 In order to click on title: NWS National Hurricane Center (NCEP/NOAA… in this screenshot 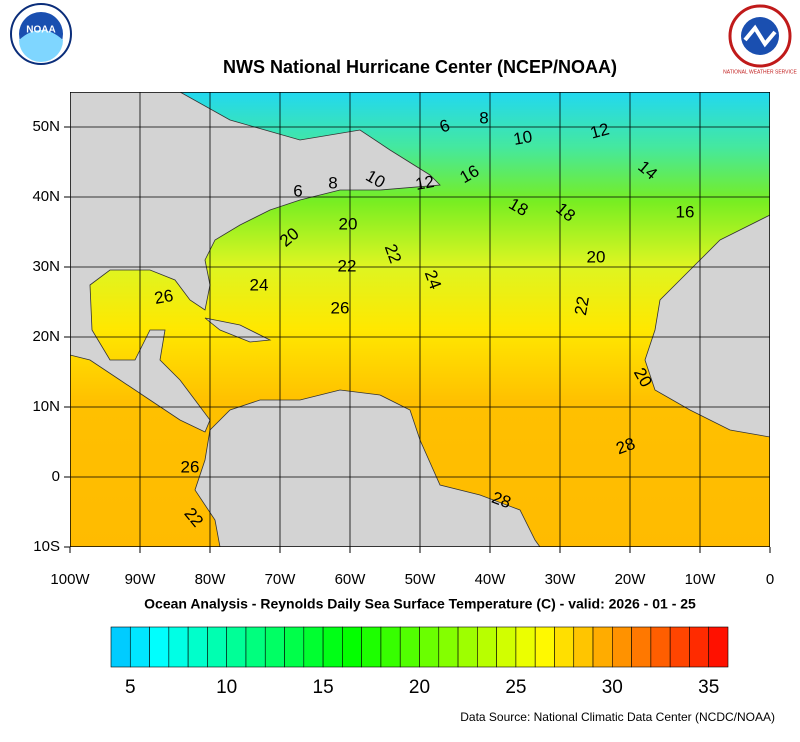, I will do `click(420, 67)`.